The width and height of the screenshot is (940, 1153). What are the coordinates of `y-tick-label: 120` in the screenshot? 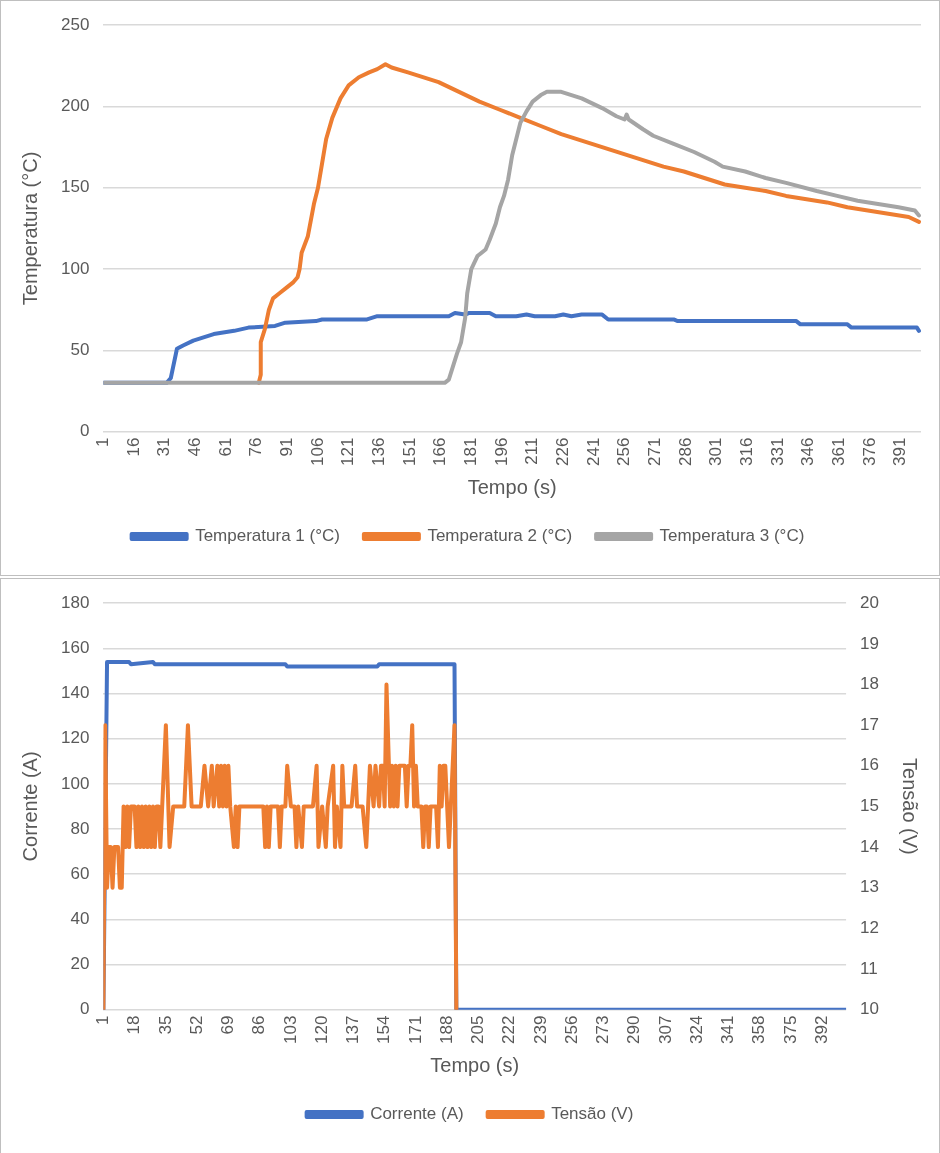 It's located at (75, 738).